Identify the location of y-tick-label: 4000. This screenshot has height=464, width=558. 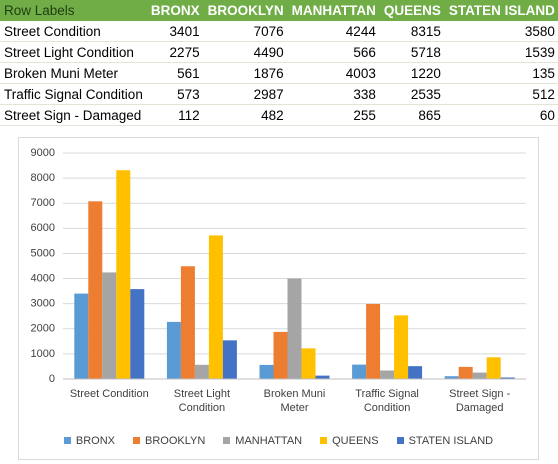
(43, 278).